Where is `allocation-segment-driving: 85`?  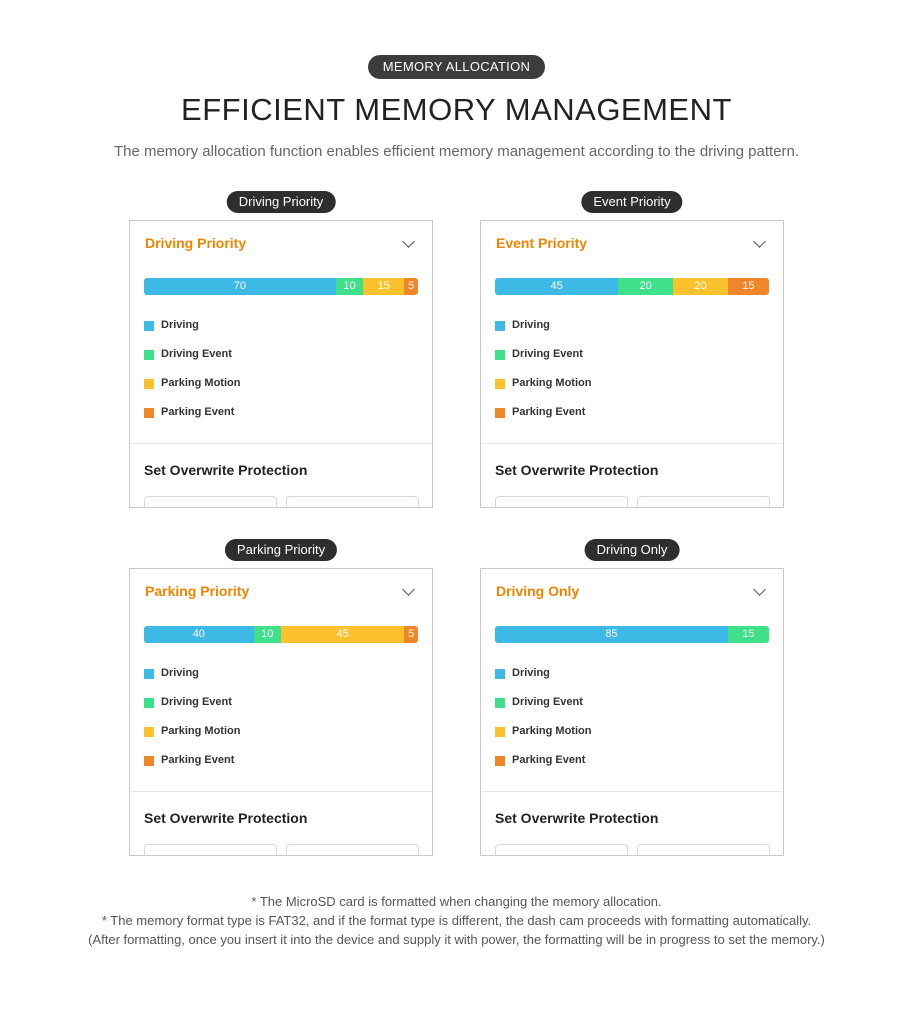 allocation-segment-driving: 85 is located at coordinates (611, 634).